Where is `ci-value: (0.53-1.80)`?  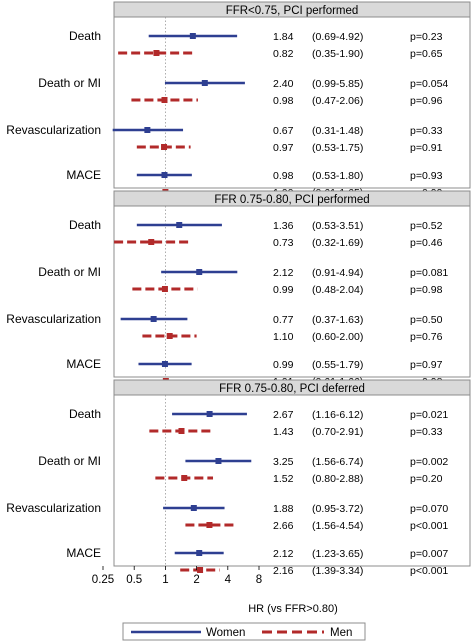 ci-value: (0.53-1.80) is located at coordinates (337, 176).